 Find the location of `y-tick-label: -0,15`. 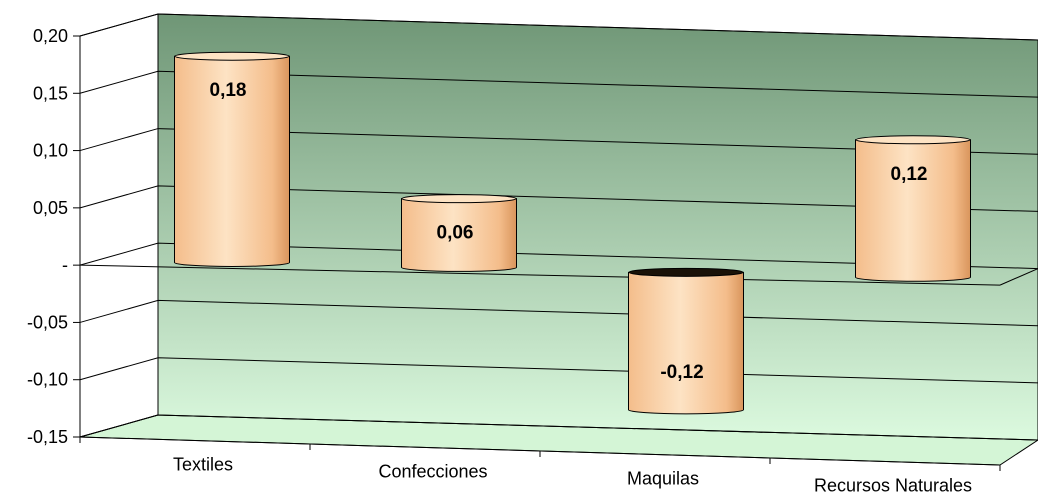

y-tick-label: -0,15 is located at coordinates (47, 437).